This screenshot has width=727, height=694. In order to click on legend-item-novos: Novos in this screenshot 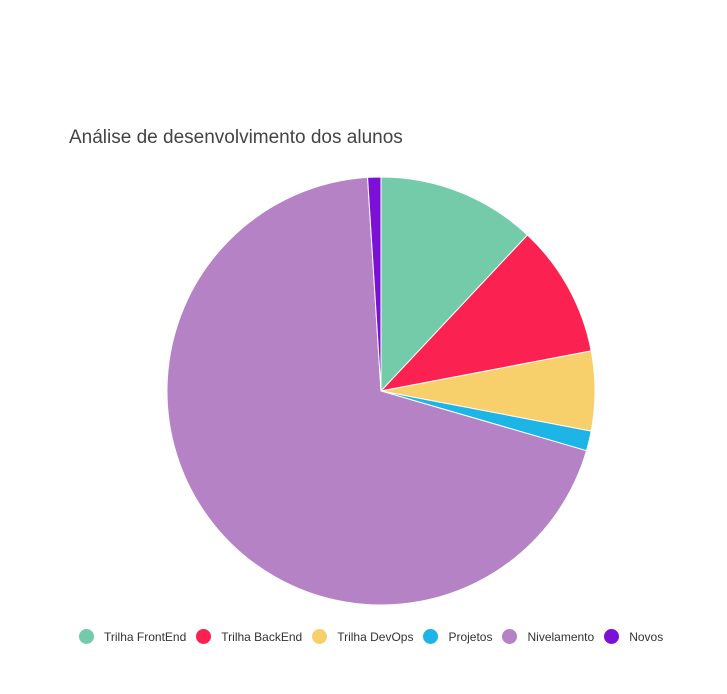, I will do `click(633, 636)`.